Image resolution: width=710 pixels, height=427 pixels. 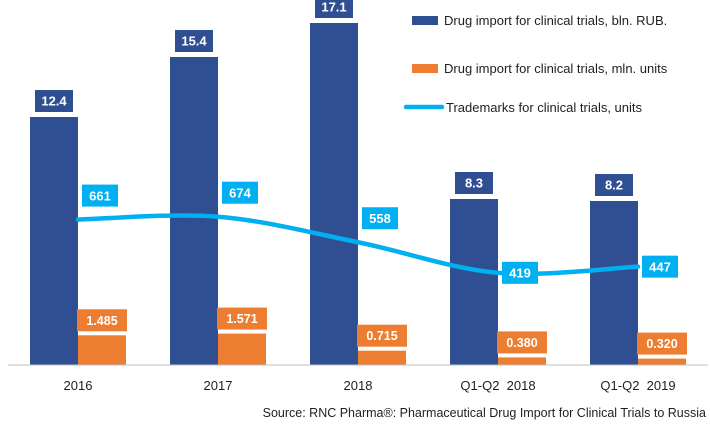 I want to click on trademarks-label-3: 419, so click(x=520, y=273).